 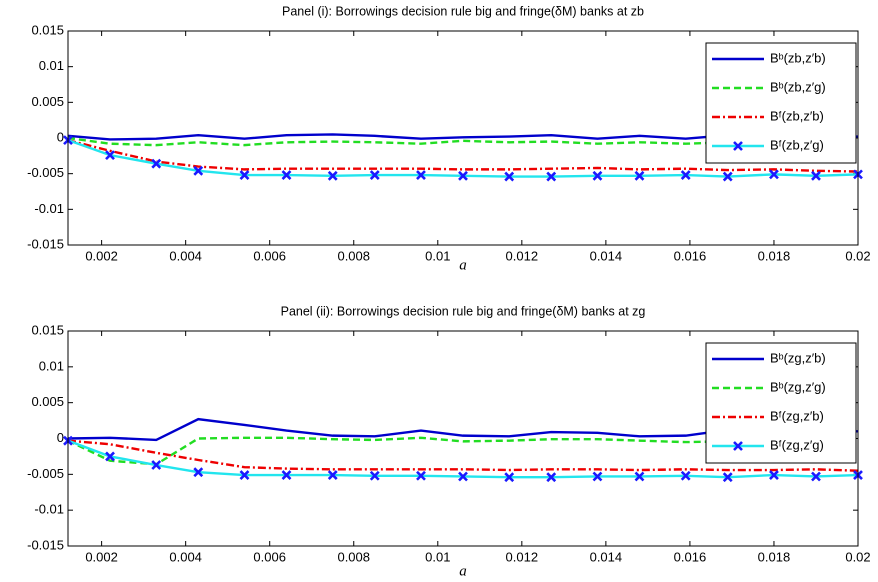 What do you see at coordinates (797, 115) in the screenshot?
I see `legend-label: Bᶠ(zb,z′b)` at bounding box center [797, 115].